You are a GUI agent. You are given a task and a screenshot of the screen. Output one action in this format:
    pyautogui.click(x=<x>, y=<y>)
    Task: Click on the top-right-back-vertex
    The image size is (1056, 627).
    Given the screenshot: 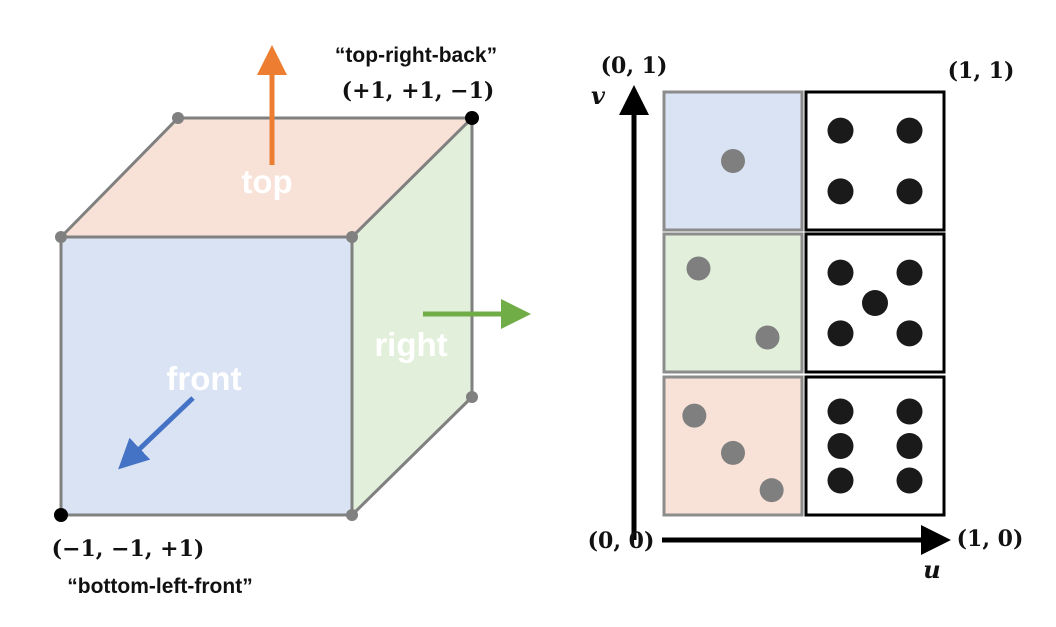 What is the action you would take?
    pyautogui.click(x=472, y=118)
    